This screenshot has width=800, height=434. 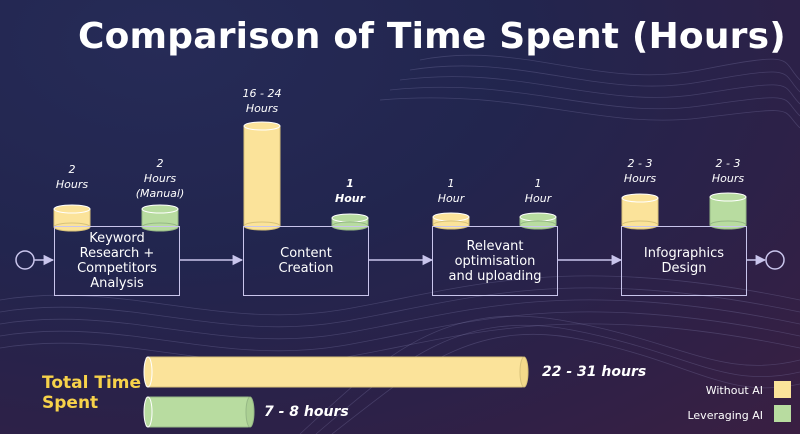 What do you see at coordinates (262, 101) in the screenshot?
I see `time-label-without-ai: 16 - 24 Hours` at bounding box center [262, 101].